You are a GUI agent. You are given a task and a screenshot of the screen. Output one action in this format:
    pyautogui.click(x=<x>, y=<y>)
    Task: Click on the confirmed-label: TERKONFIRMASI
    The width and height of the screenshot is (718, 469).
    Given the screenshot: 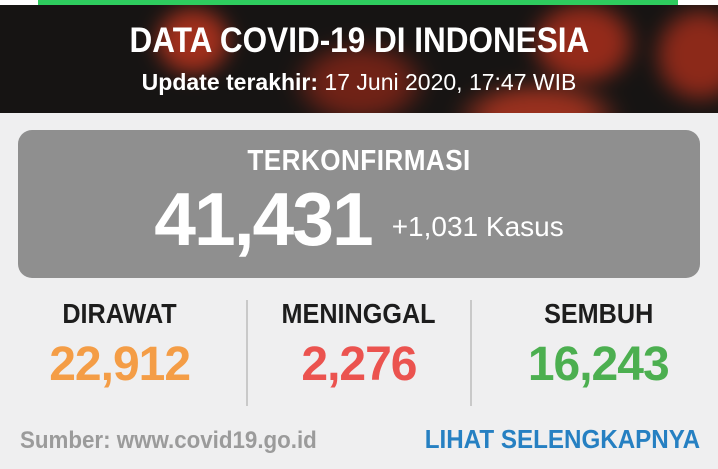 What is the action you would take?
    pyautogui.click(x=359, y=161)
    